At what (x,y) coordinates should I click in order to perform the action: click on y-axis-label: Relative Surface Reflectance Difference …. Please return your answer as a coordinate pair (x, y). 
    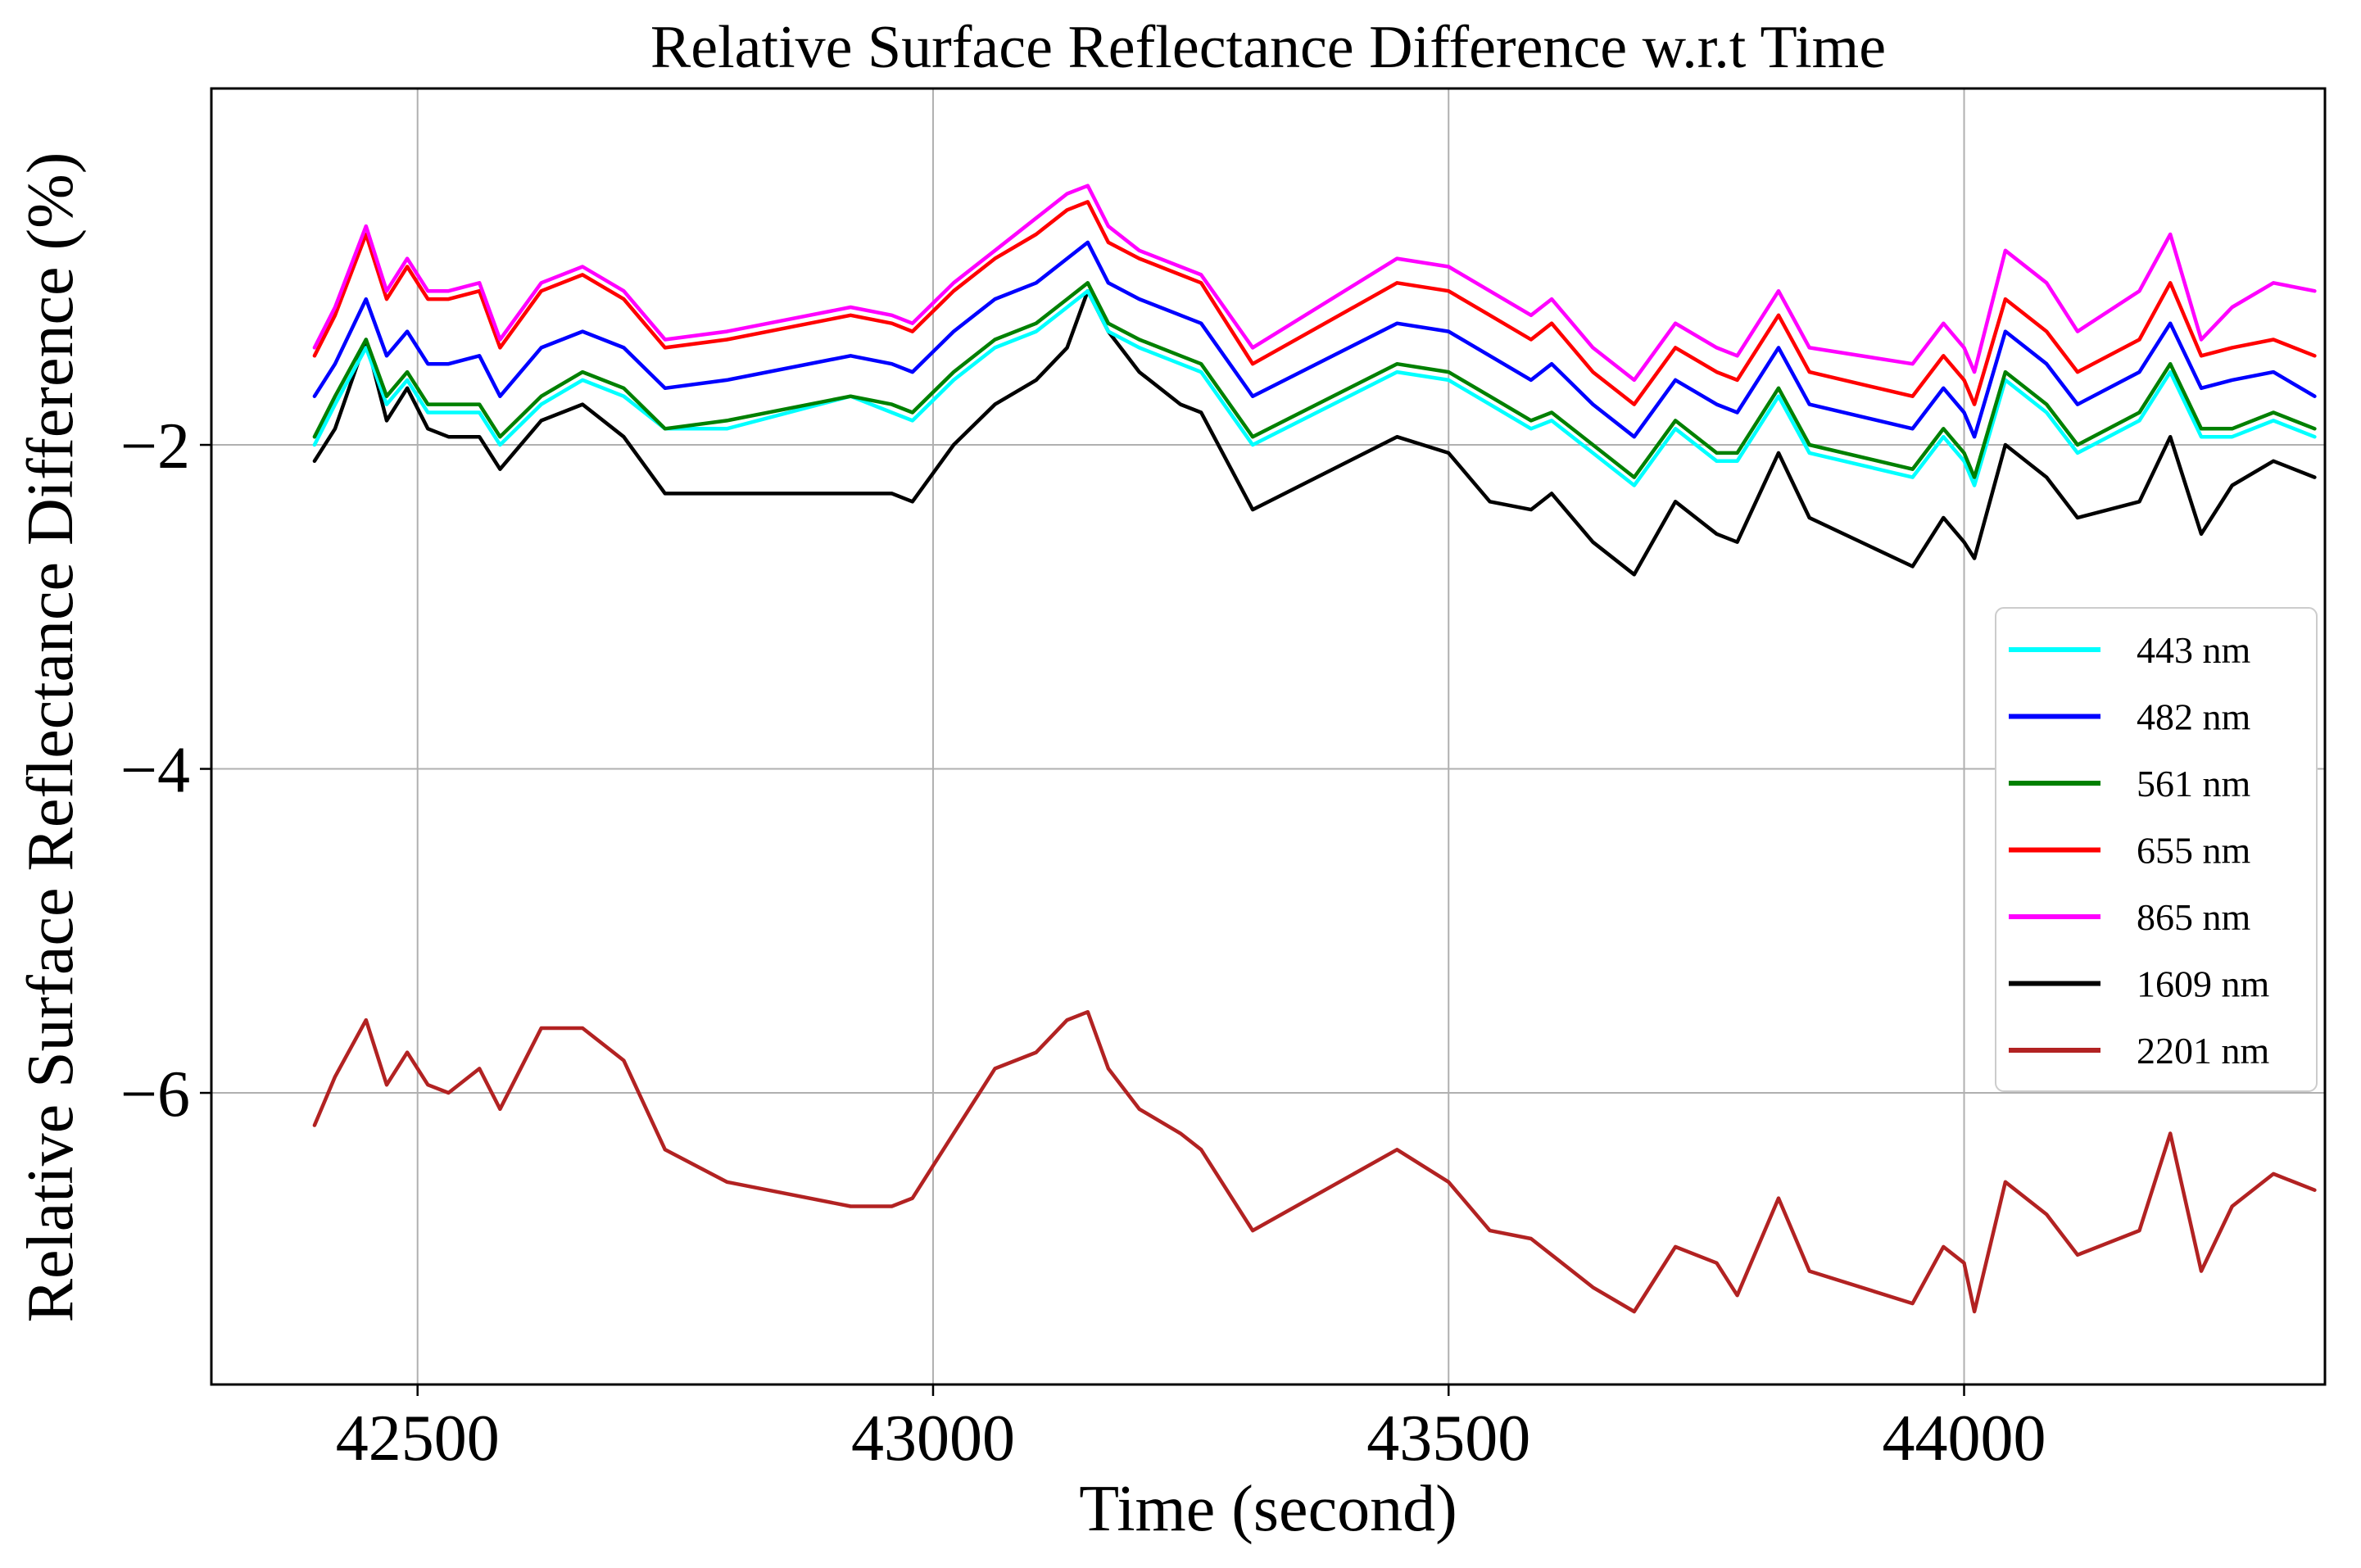
    Looking at the image, I should click on (51, 737).